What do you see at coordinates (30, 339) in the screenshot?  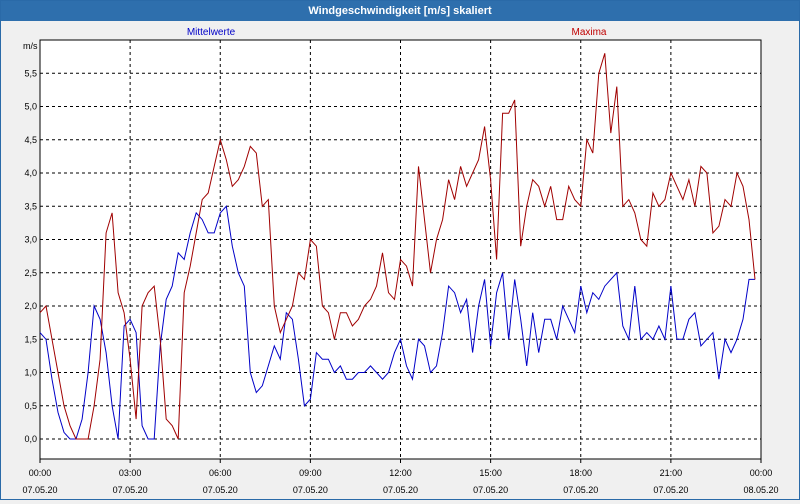 I see `y-tick-label: 1,5` at bounding box center [30, 339].